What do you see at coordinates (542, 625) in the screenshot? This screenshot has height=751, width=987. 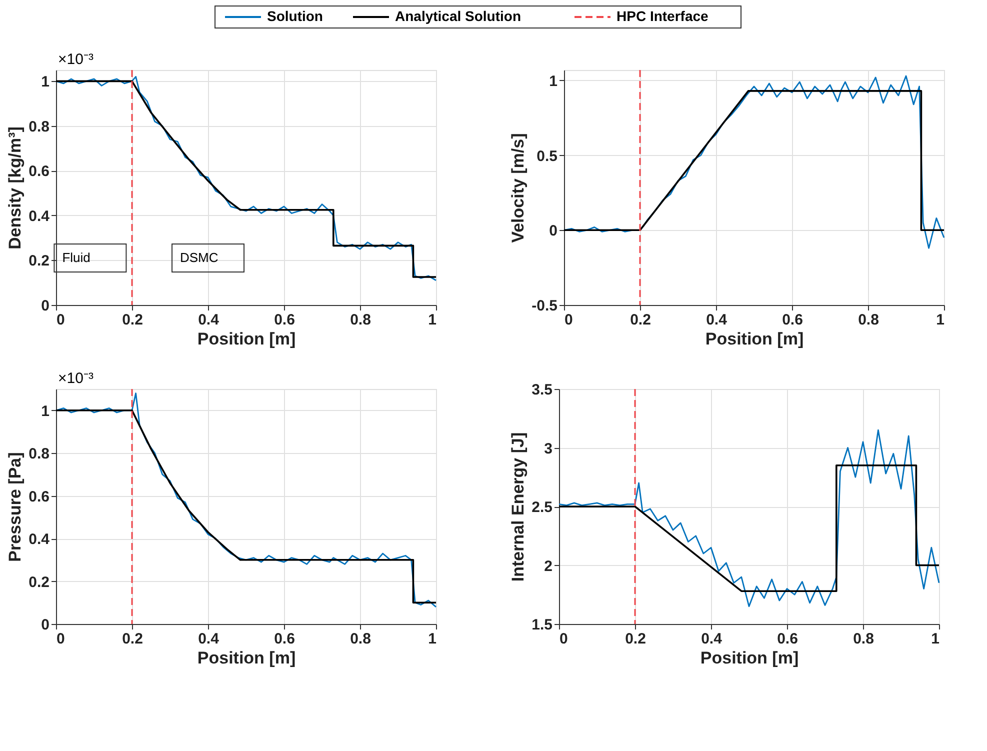 I see `y-tick-label: 1.5` at bounding box center [542, 625].